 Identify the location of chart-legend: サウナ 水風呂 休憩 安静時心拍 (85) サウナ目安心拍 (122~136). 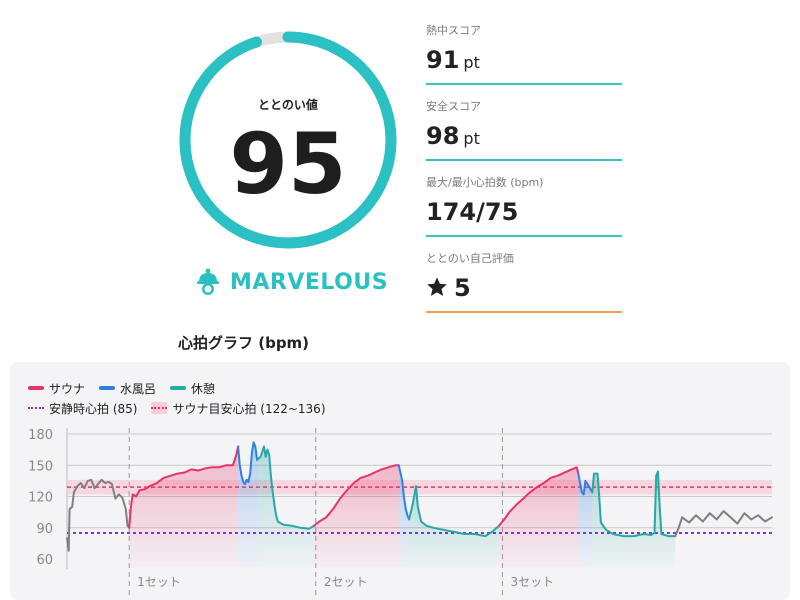
(177, 398).